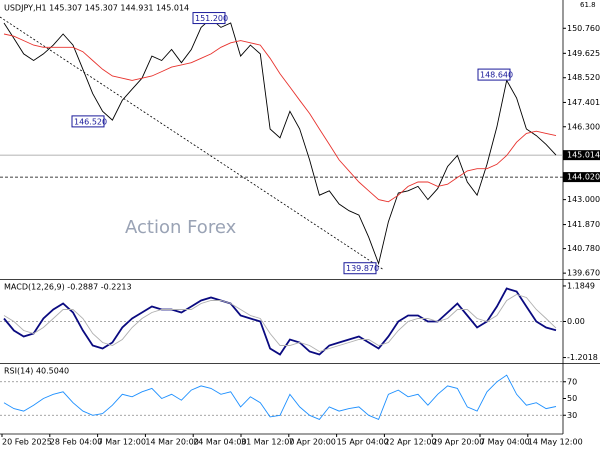 This screenshot has height=450, width=600. I want to click on y-tick-label: 146.300, so click(583, 126).